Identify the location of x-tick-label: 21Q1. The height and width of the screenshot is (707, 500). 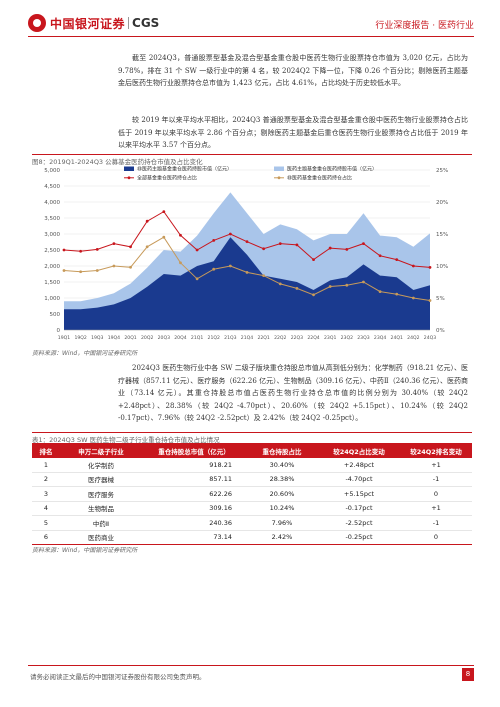
(197, 338).